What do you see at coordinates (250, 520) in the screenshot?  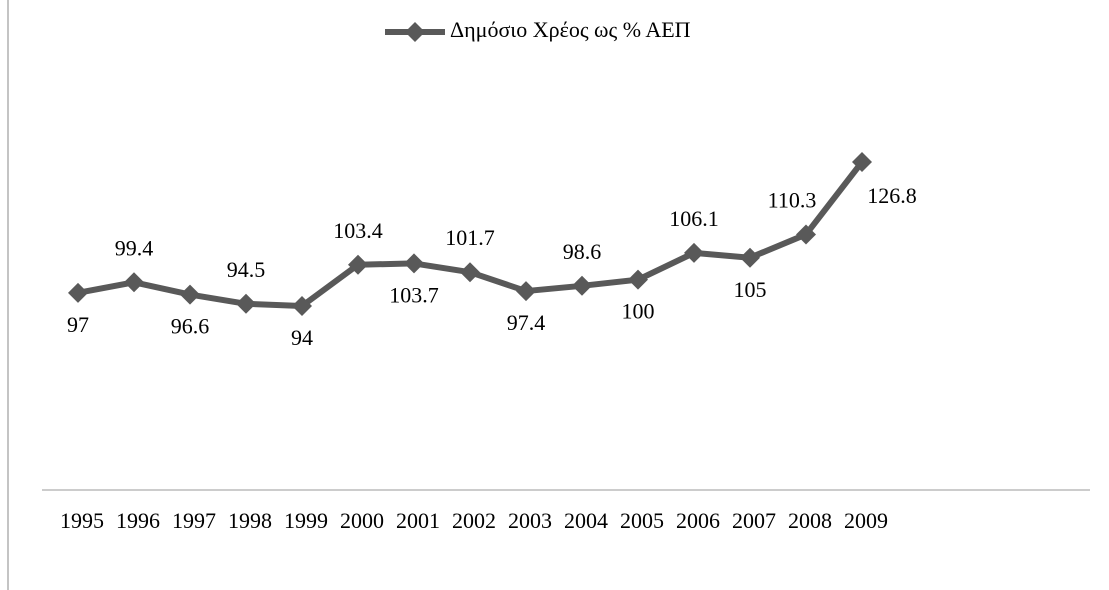 I see `x-tick-label: 1998` at bounding box center [250, 520].